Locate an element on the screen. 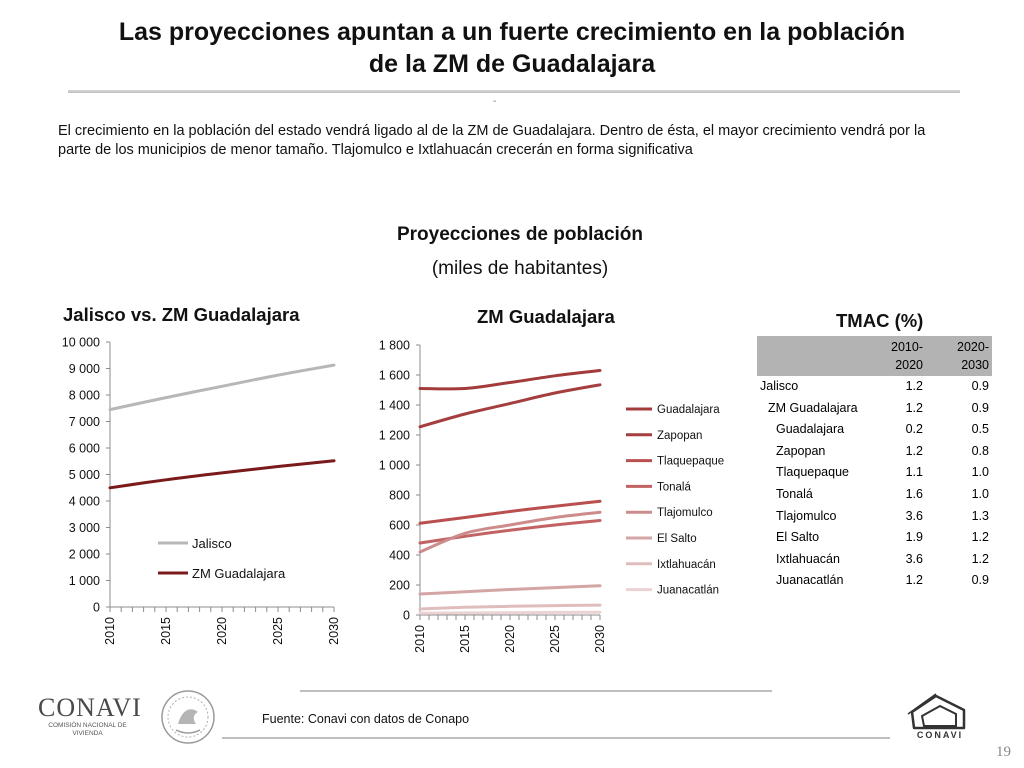 This screenshot has width=1024, height=768. tmac-row-label: Ixtlahuacán is located at coordinates (808, 558).